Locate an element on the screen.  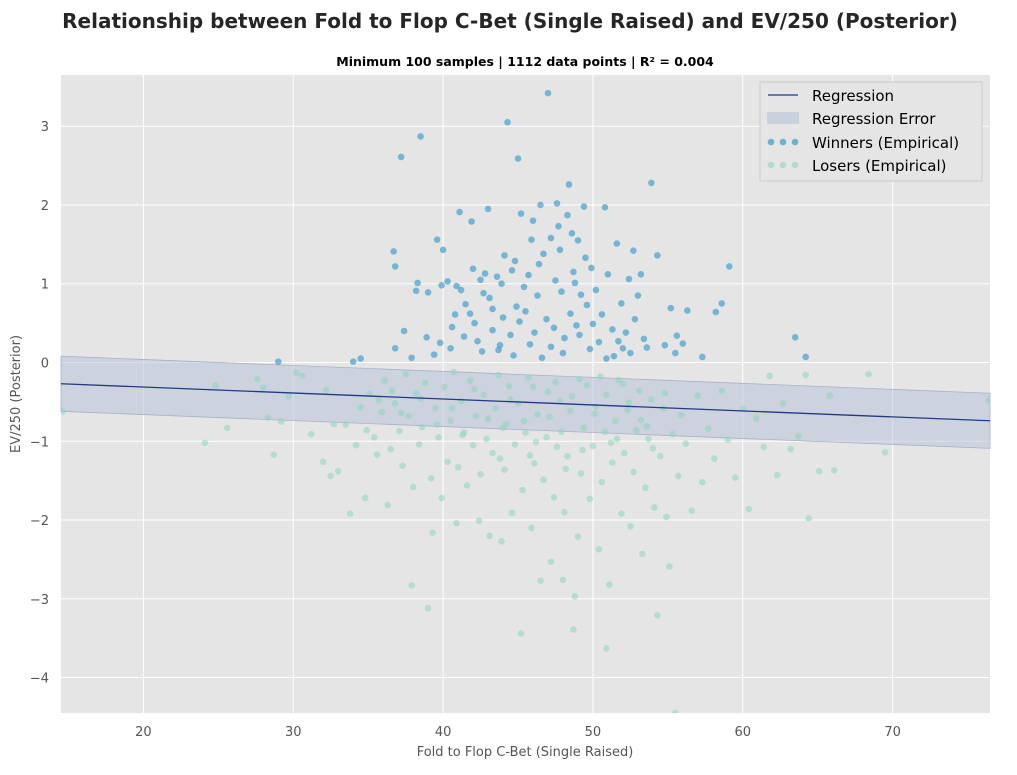
legend-error-label: Regression Error is located at coordinates (874, 119).